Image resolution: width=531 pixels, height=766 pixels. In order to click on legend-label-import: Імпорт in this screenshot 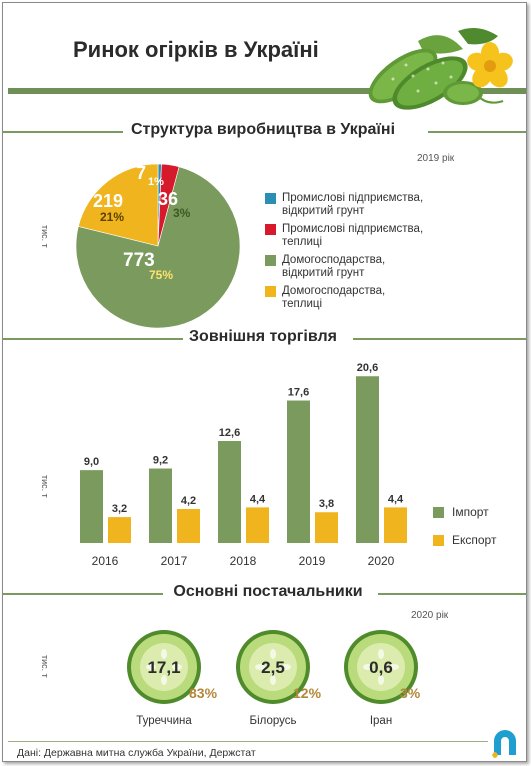, I will do `click(470, 512)`.